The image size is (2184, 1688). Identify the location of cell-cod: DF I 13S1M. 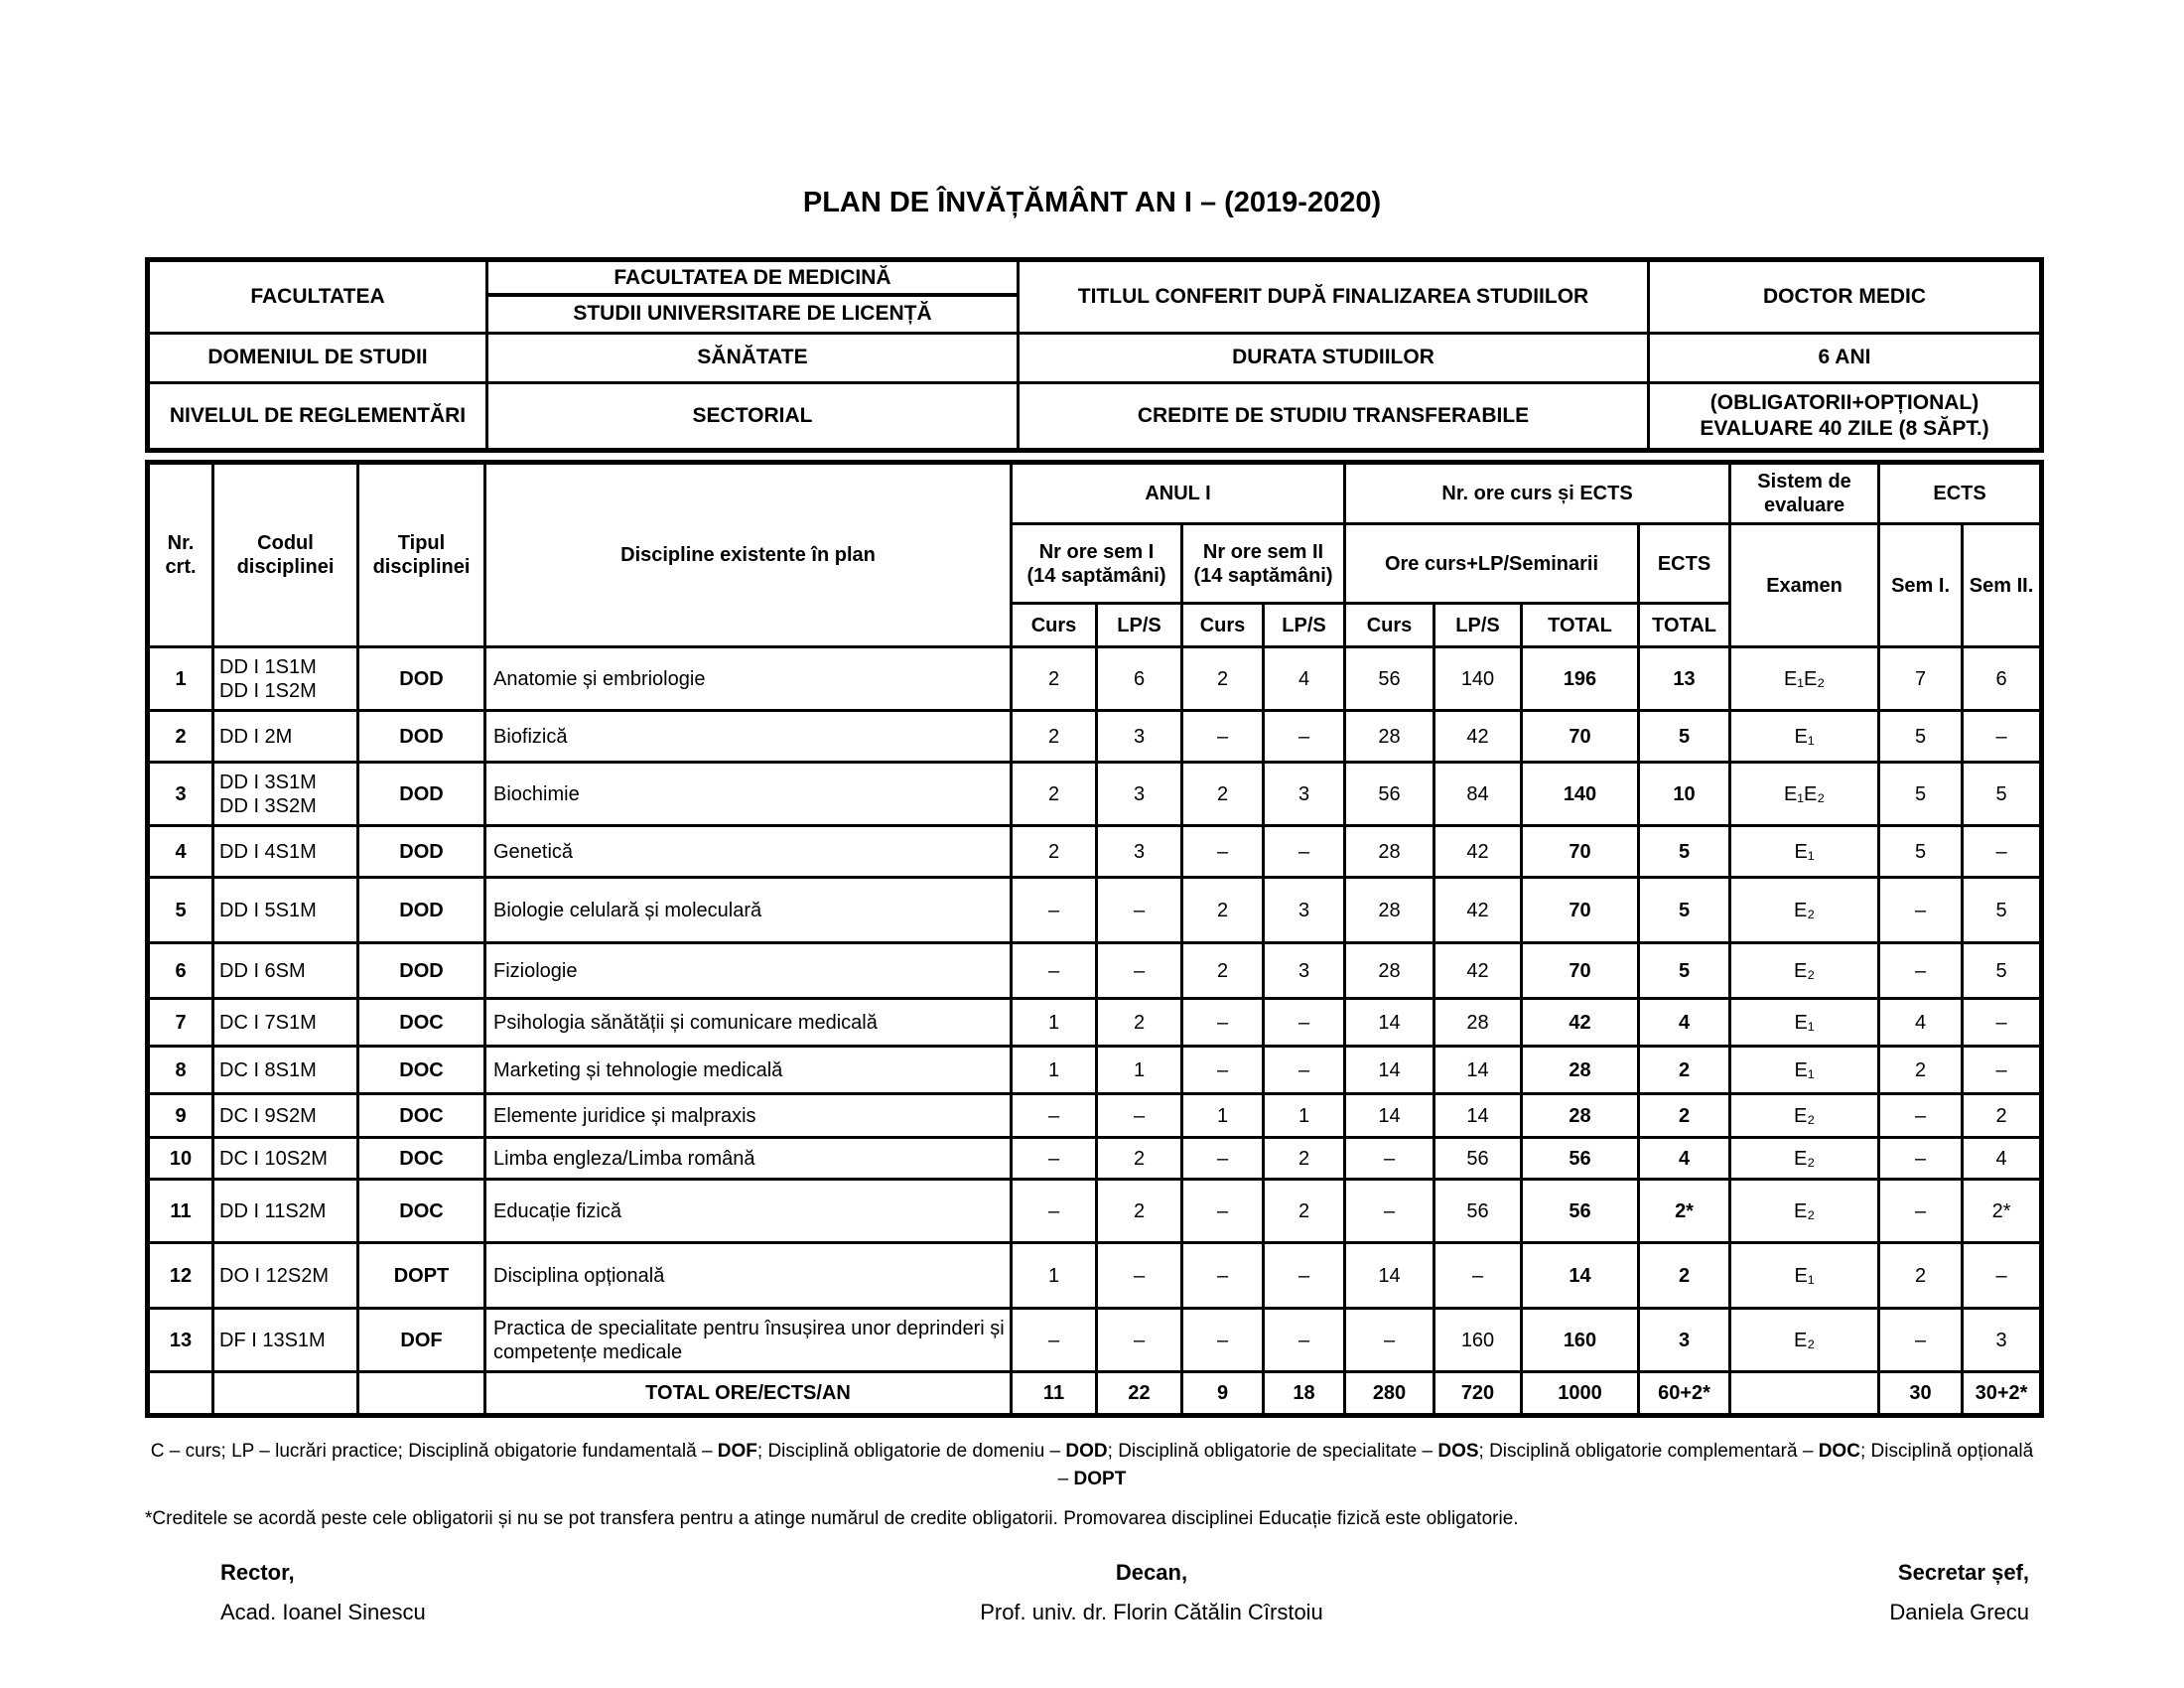
(285, 1340).